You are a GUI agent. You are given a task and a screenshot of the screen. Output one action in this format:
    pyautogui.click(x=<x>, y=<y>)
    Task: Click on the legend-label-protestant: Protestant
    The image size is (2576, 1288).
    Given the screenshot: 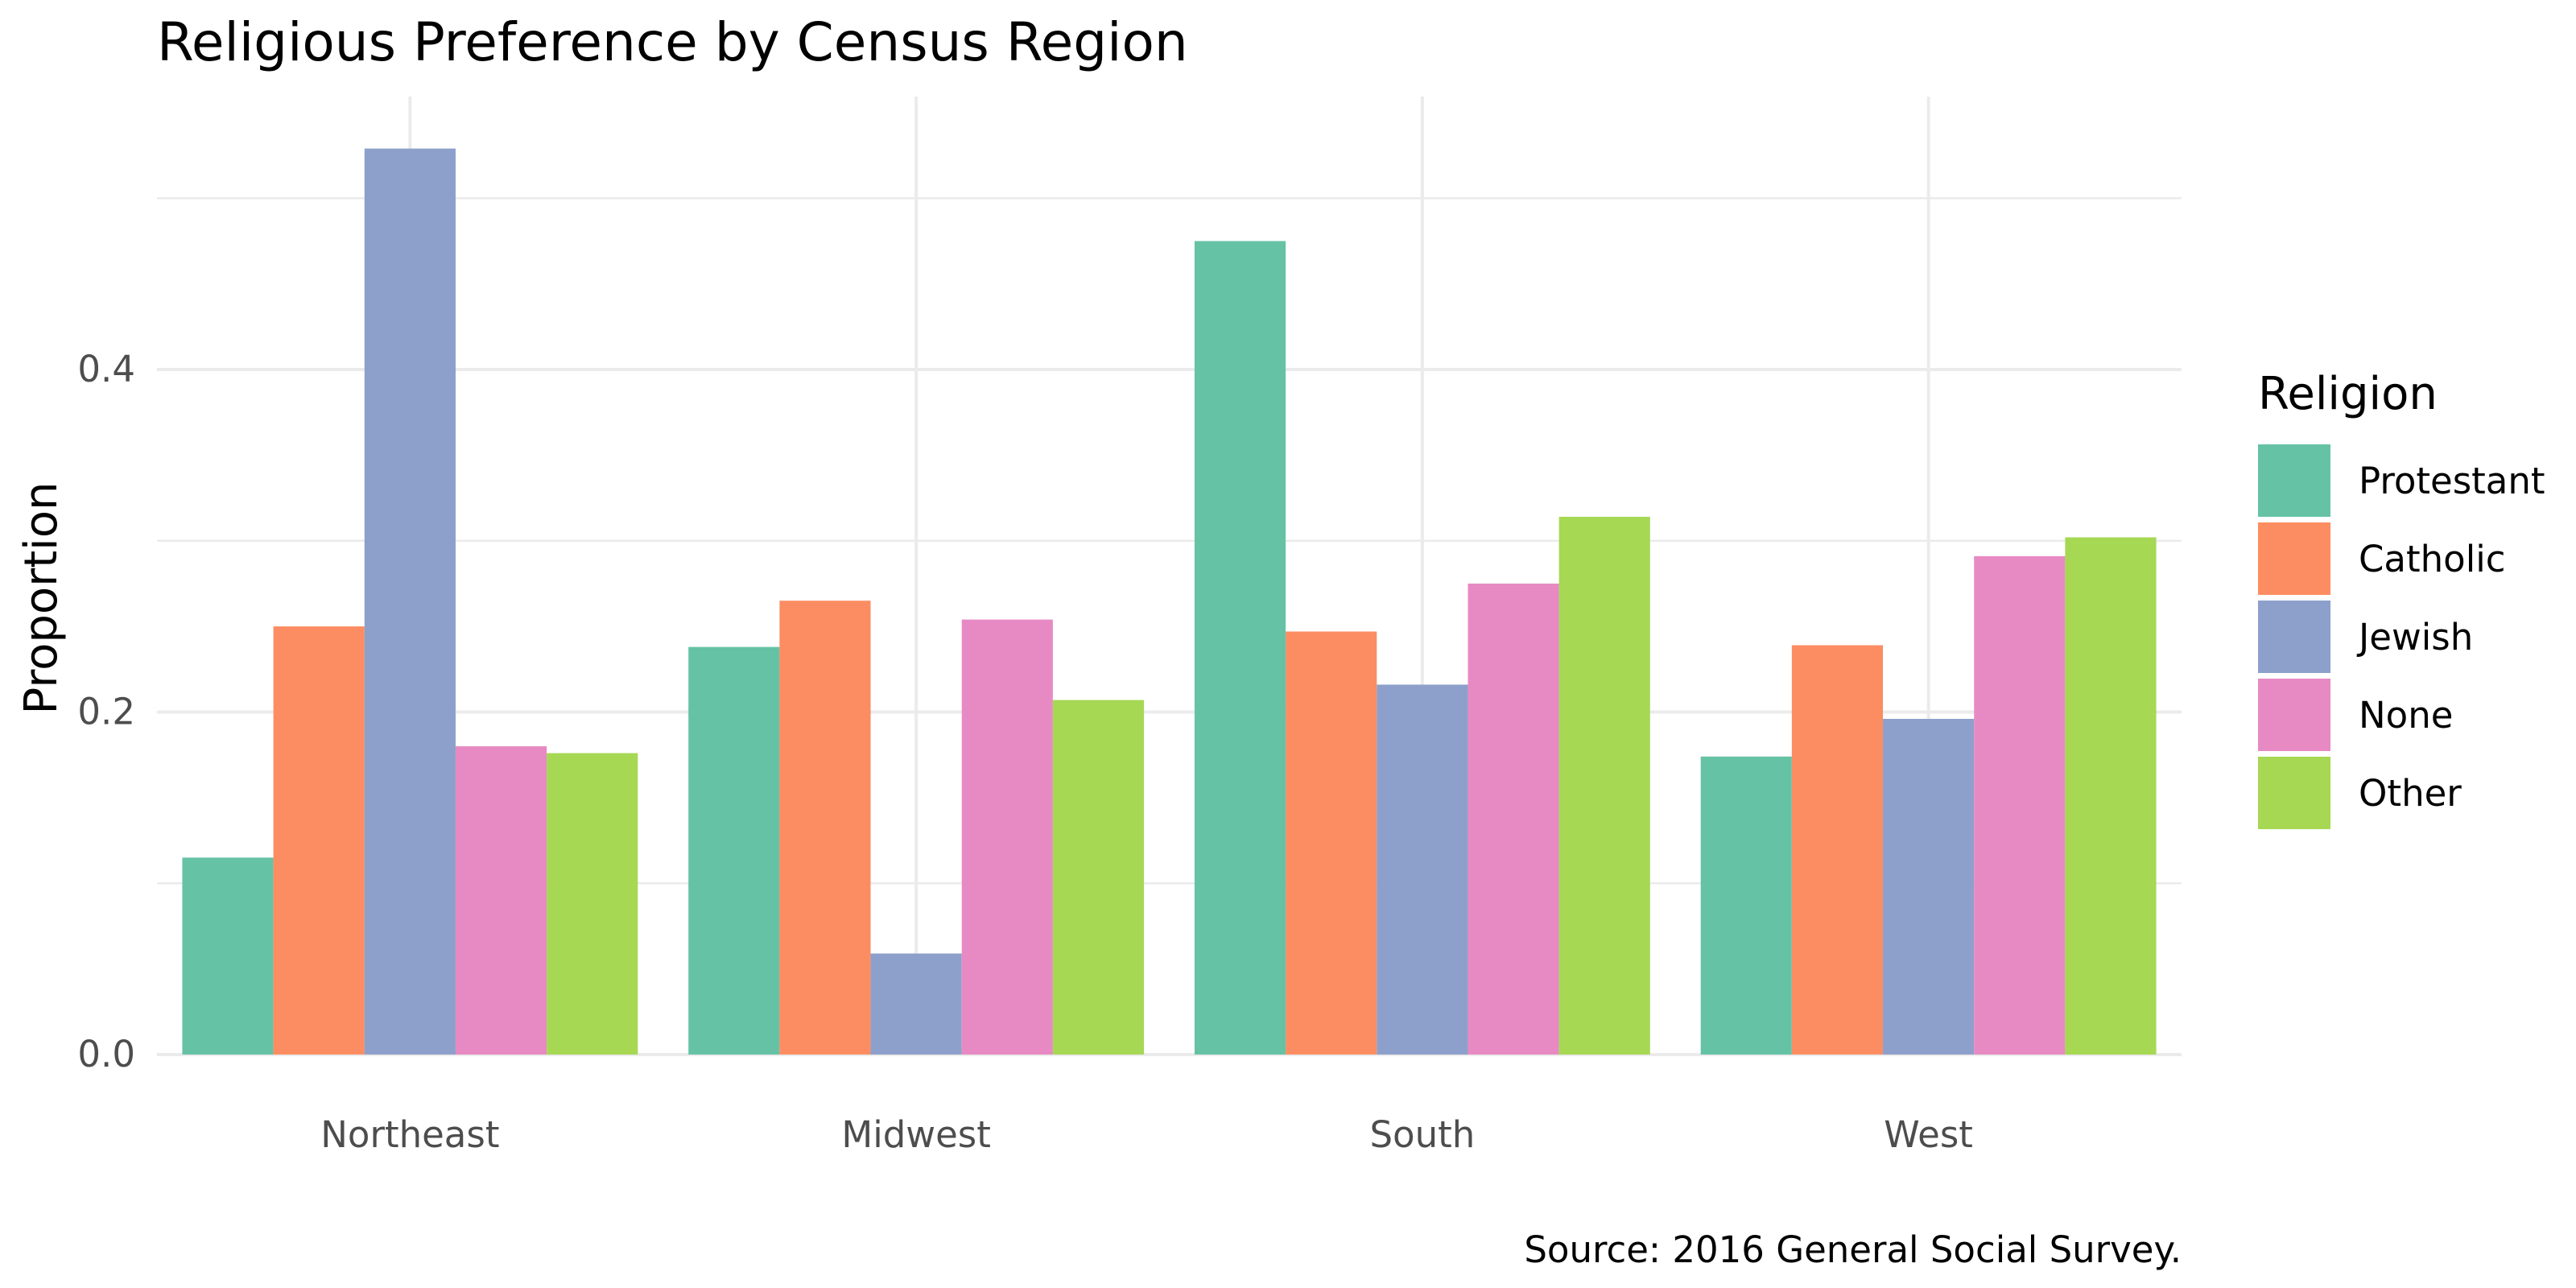 What is the action you would take?
    pyautogui.click(x=2452, y=481)
    